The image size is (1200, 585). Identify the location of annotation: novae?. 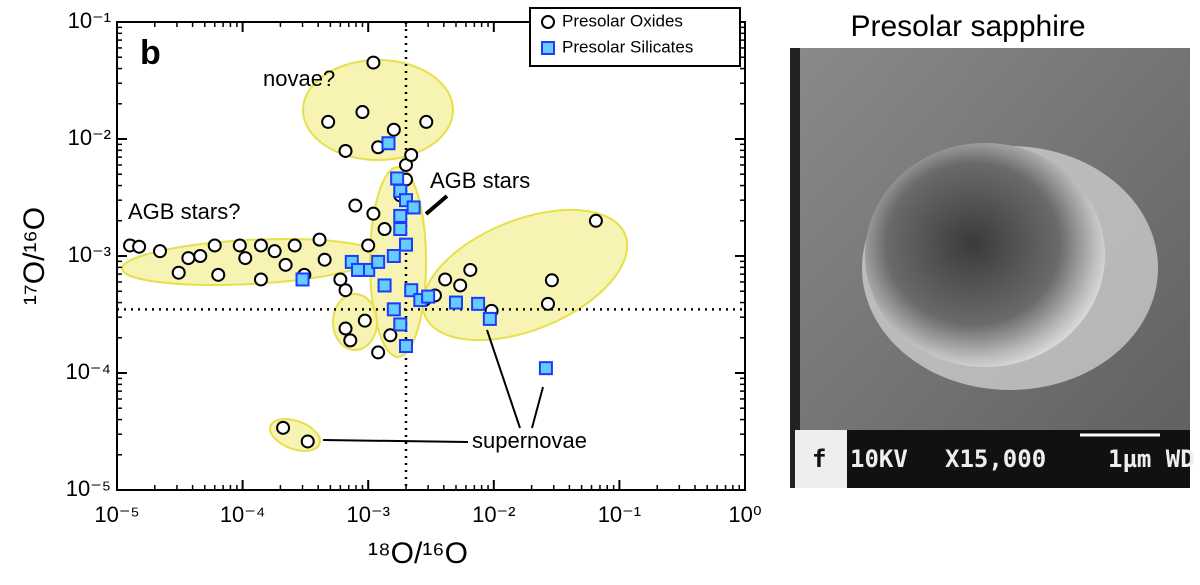
(299, 78).